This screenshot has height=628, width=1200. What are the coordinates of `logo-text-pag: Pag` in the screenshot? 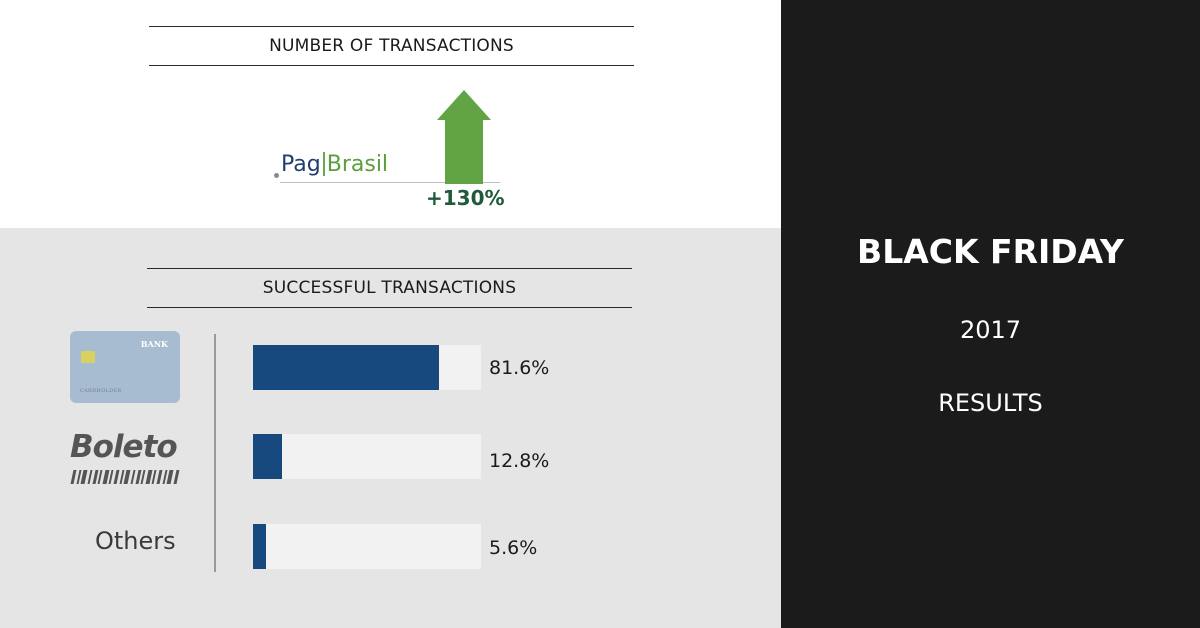 It's located at (301, 164).